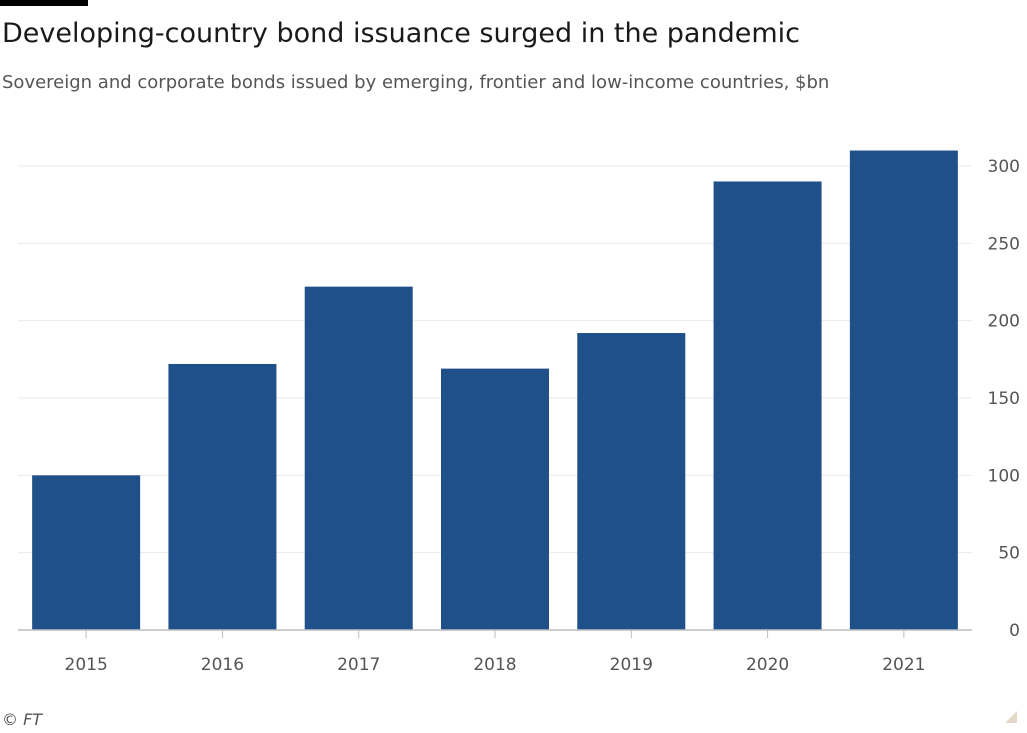  Describe the element at coordinates (222, 496) in the screenshot. I see `bar-2016` at that location.